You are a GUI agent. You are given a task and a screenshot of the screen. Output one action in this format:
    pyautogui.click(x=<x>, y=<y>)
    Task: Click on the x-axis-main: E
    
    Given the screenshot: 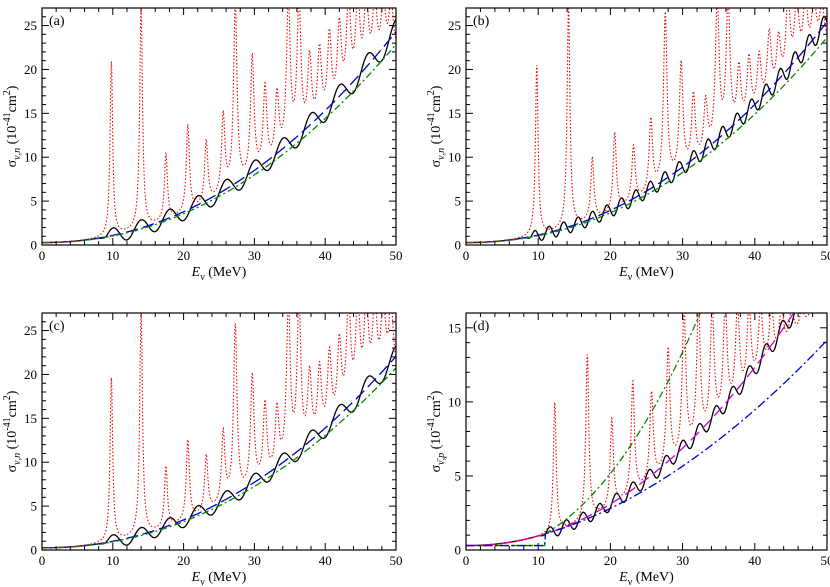 What is the action you would take?
    pyautogui.click(x=623, y=272)
    